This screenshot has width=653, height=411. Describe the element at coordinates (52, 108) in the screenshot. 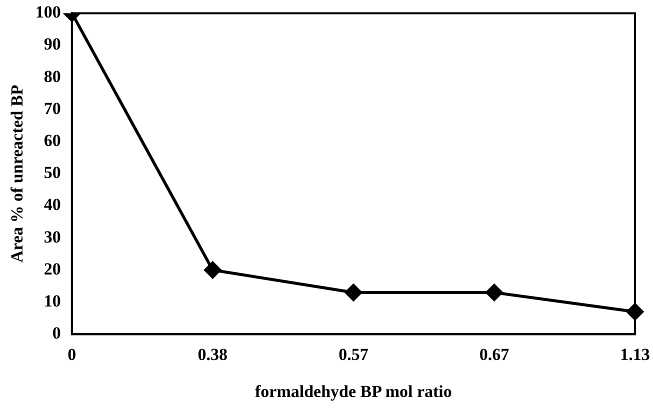

I see `y-tick-label: 70` at that location.